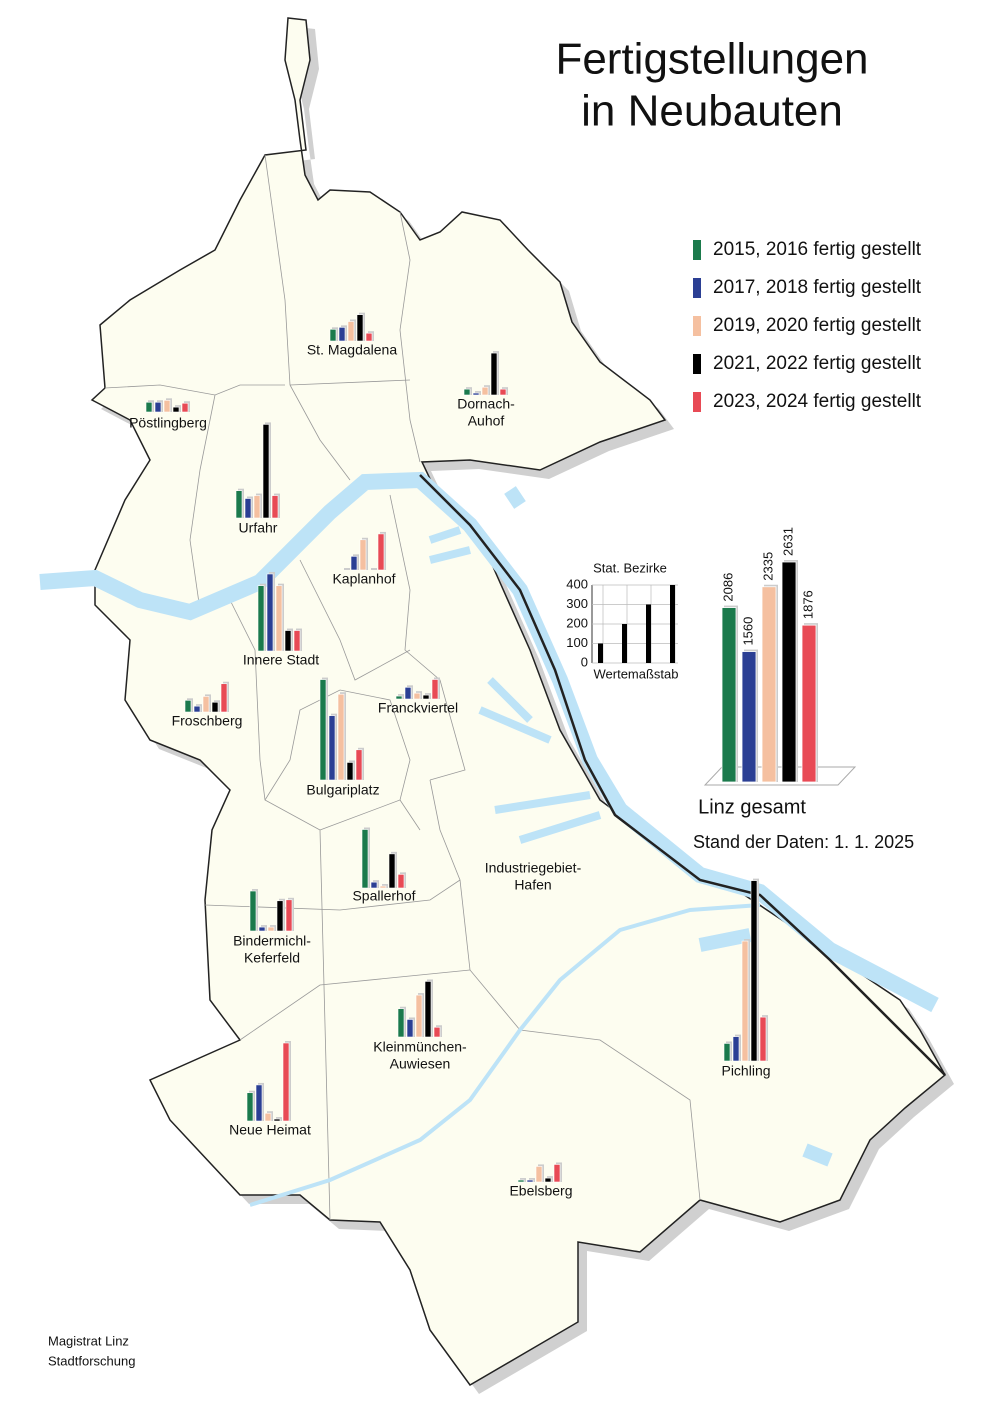 Image resolution: width=1000 pixels, height=1414 pixels. I want to click on district-label: Bindermichl-, so click(272, 941).